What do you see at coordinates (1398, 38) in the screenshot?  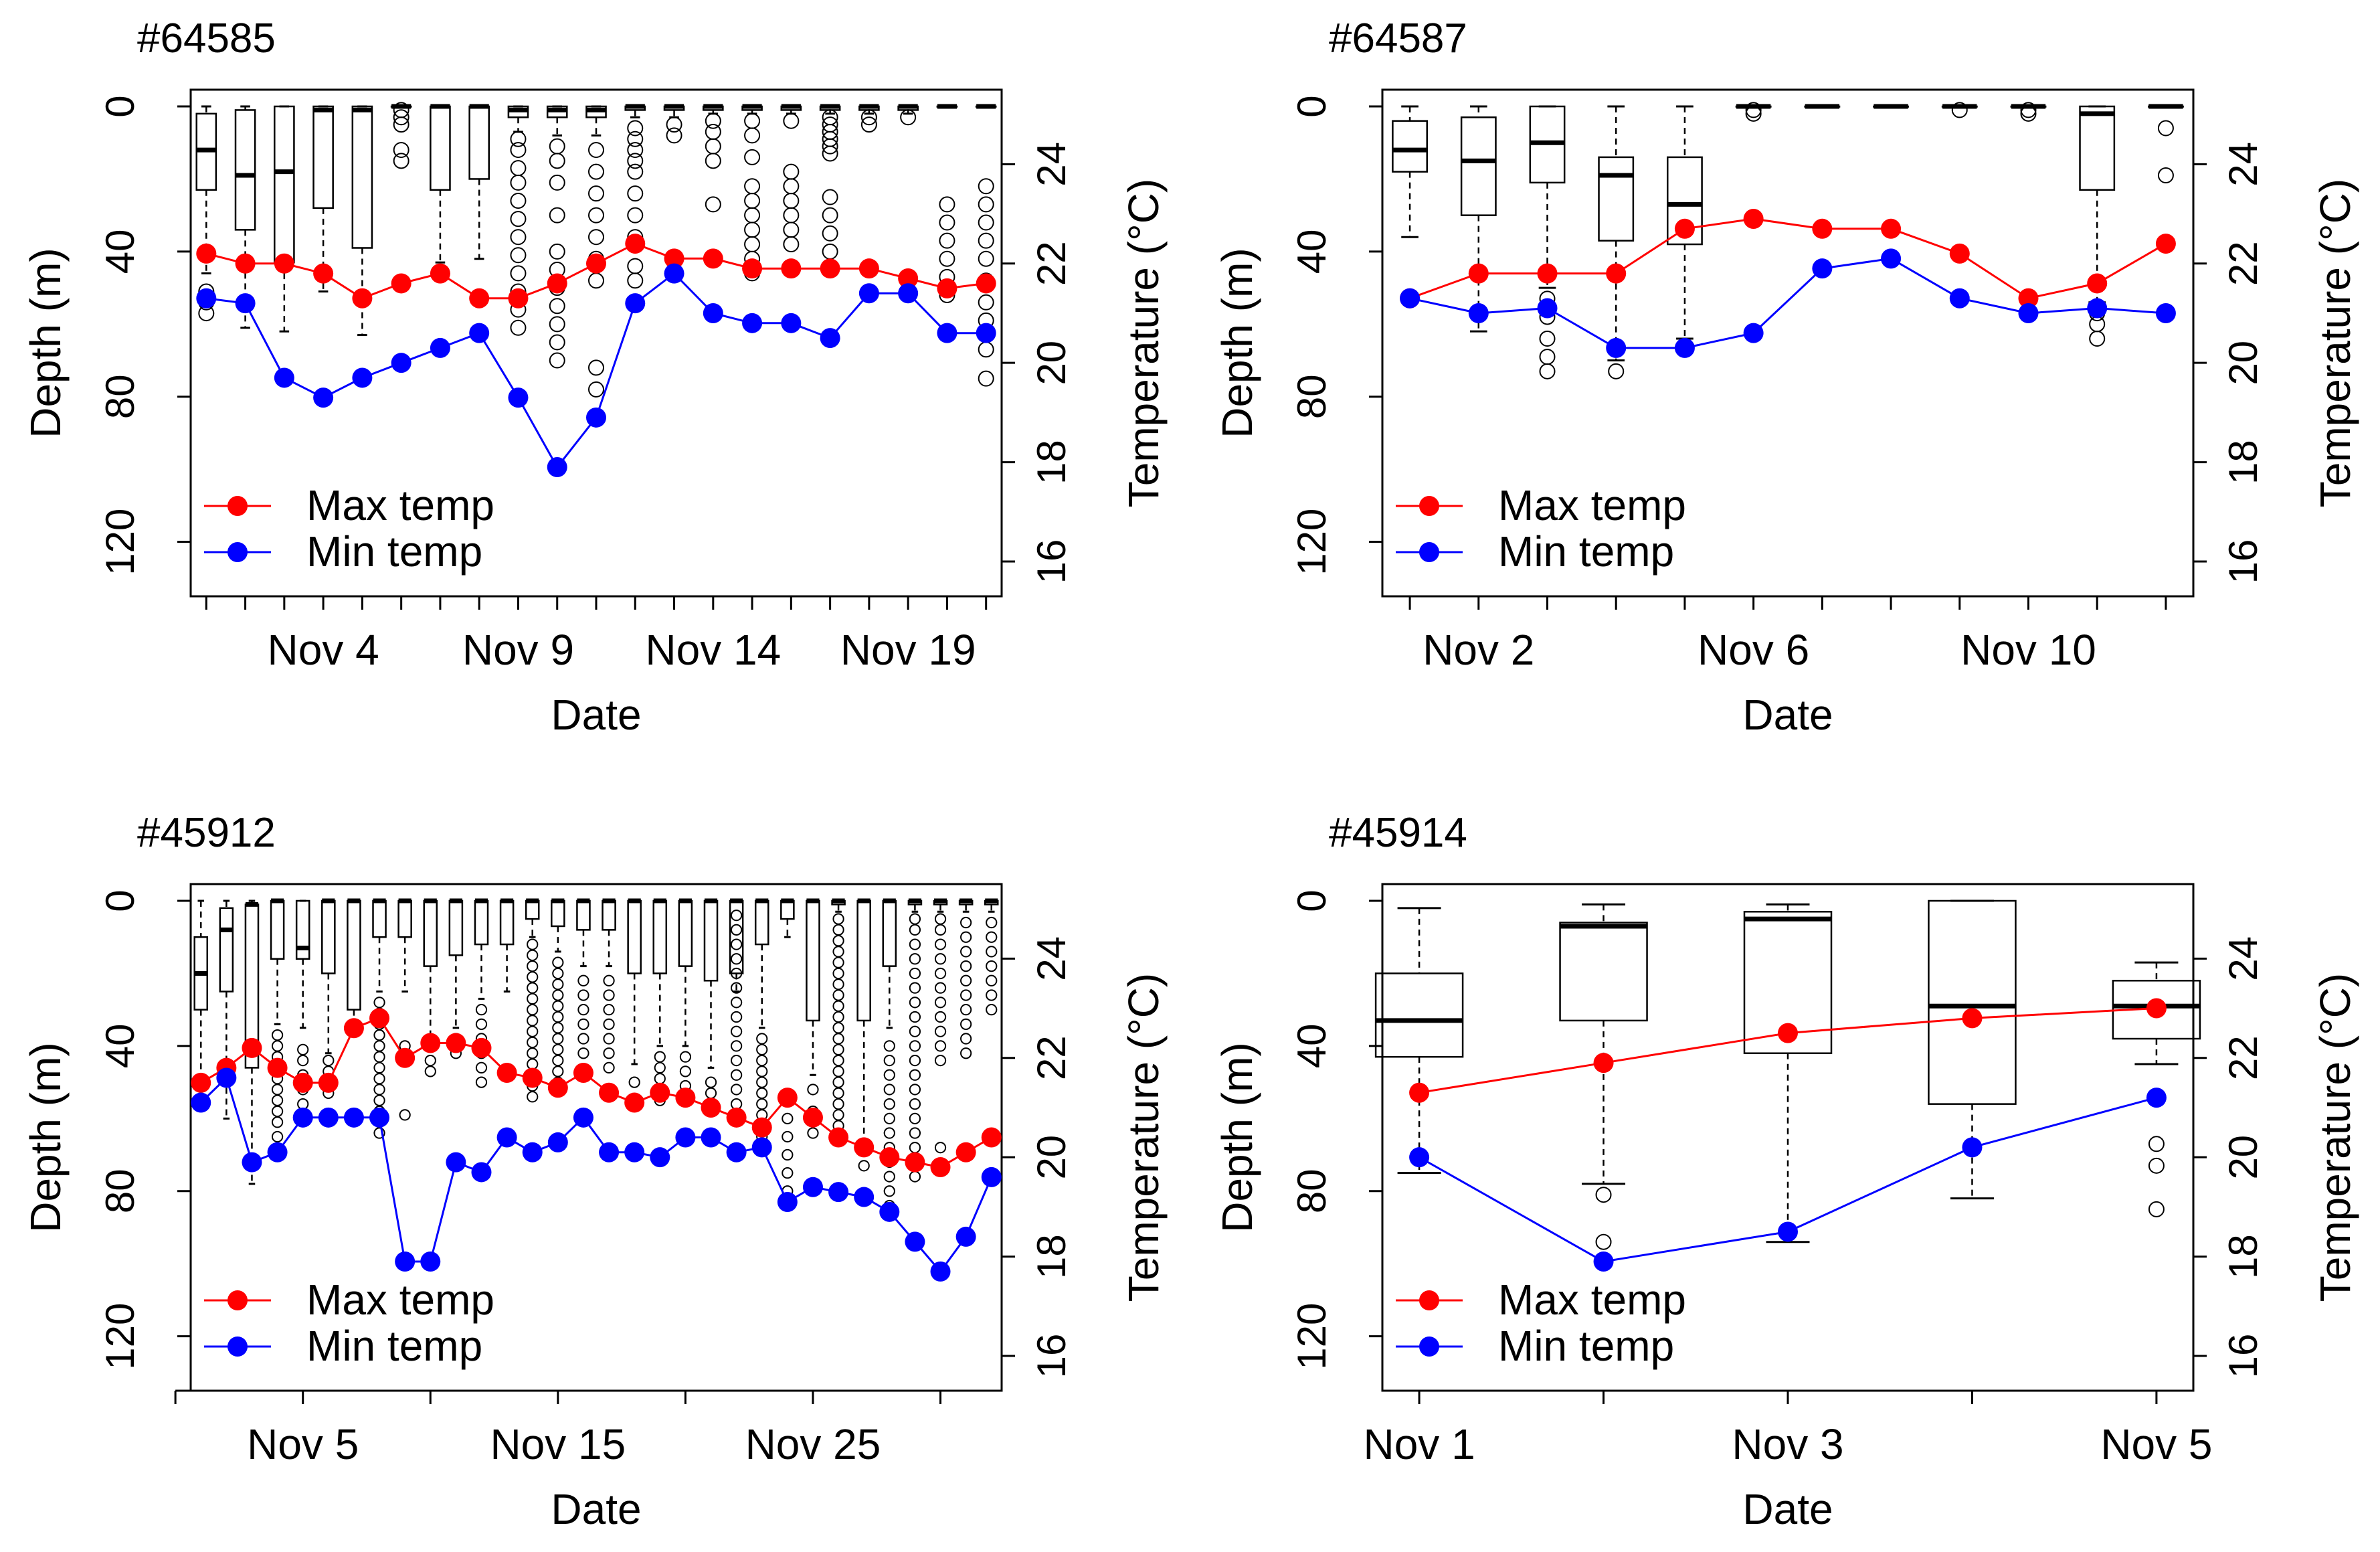 I see `panel-title: #64587` at bounding box center [1398, 38].